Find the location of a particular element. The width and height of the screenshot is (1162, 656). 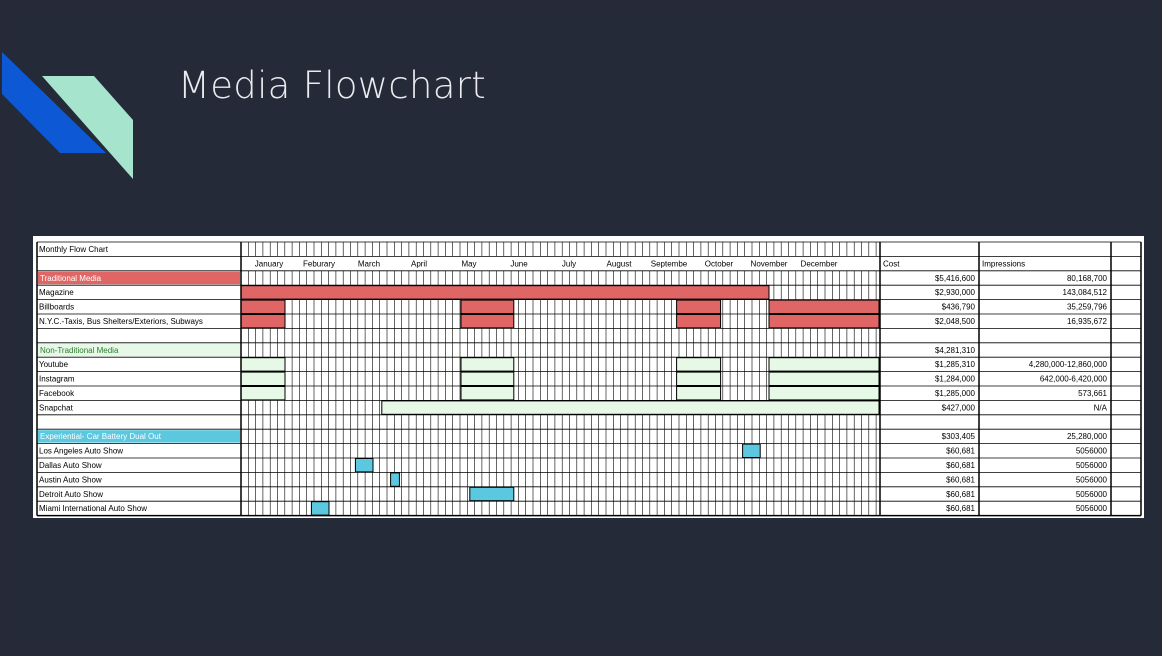

row-cost: $427,000 is located at coordinates (959, 407).